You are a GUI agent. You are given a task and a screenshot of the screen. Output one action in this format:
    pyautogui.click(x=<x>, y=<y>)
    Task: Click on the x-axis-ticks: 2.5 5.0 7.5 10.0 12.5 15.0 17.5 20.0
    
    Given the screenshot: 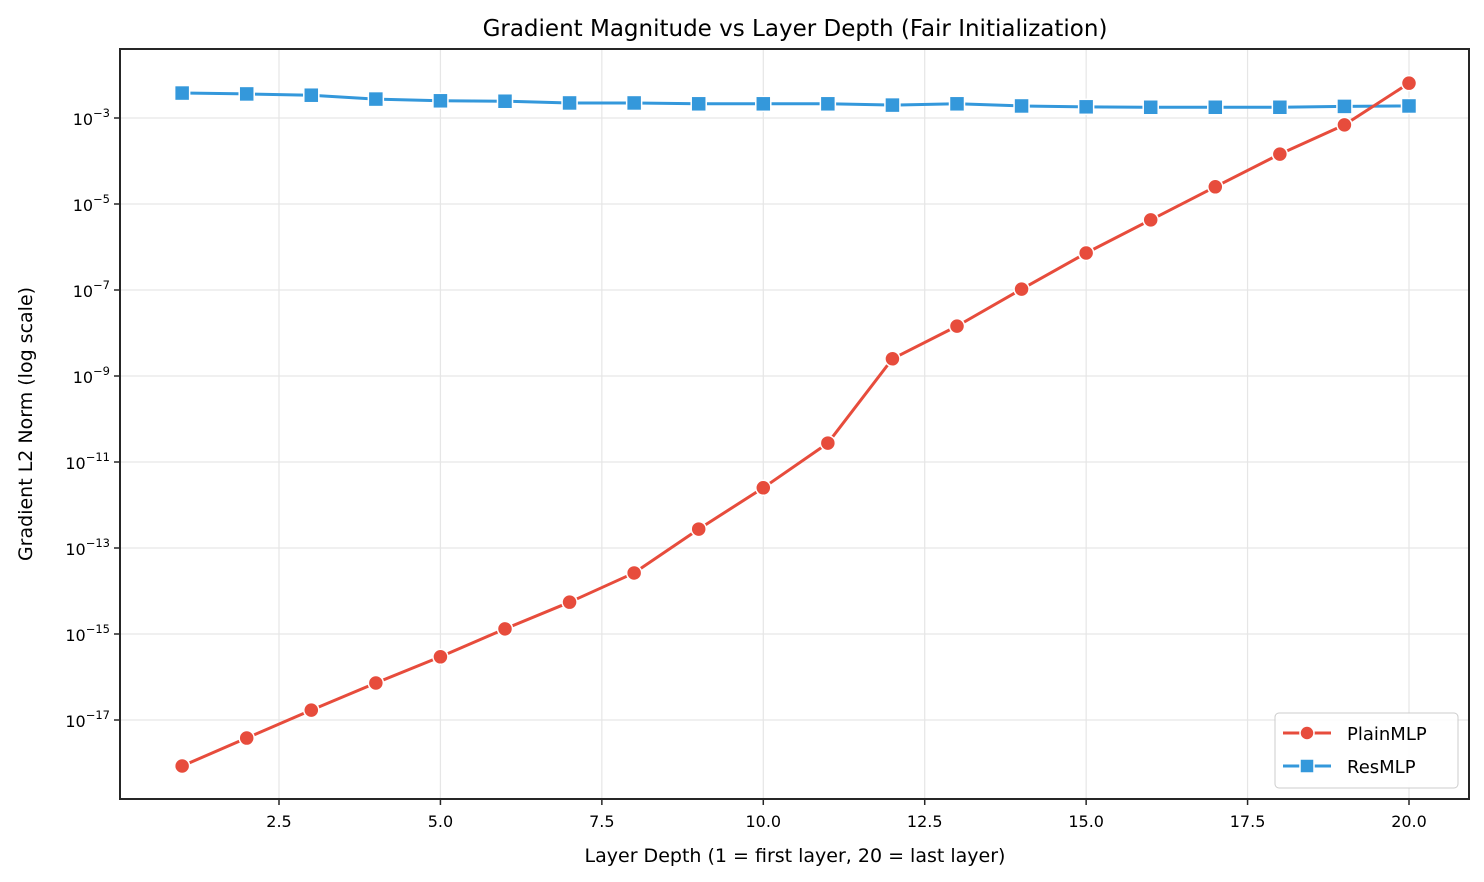 What is the action you would take?
    pyautogui.click(x=846, y=815)
    